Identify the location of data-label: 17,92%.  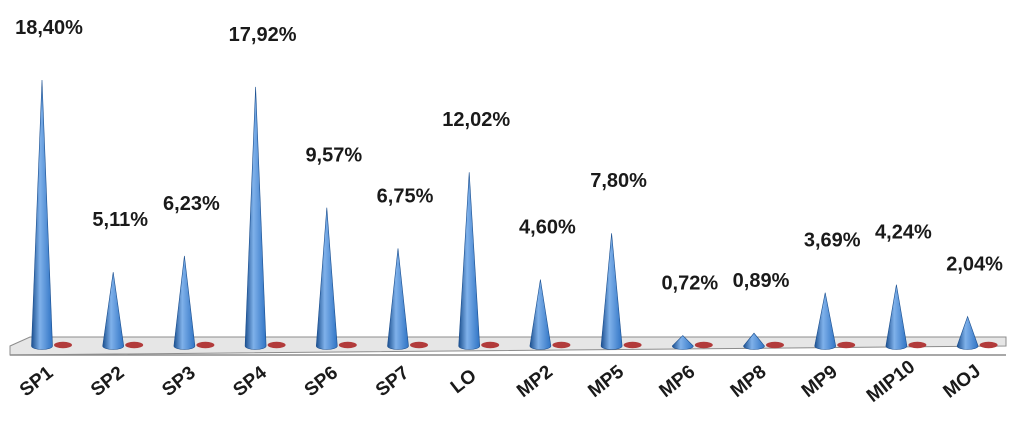
(263, 35).